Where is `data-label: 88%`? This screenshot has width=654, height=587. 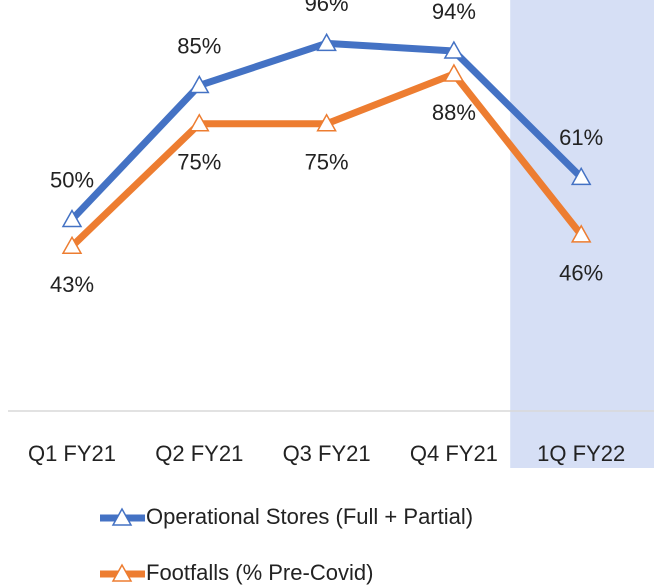
data-label: 88% is located at coordinates (454, 112).